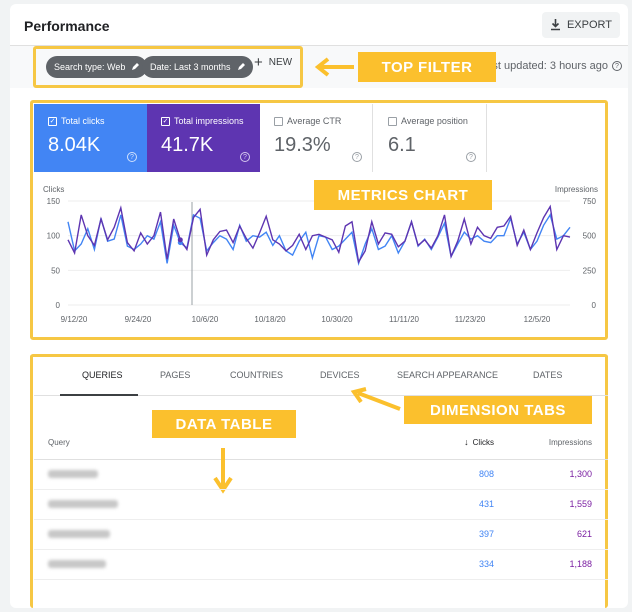  What do you see at coordinates (590, 236) in the screenshot?
I see `right-tick-label: 500` at bounding box center [590, 236].